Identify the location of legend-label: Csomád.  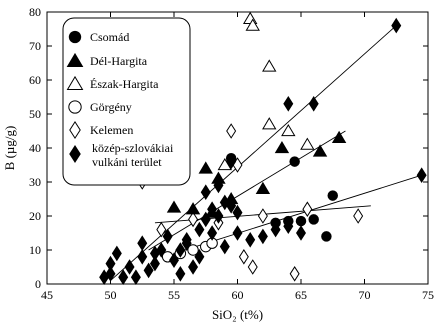
(109, 37).